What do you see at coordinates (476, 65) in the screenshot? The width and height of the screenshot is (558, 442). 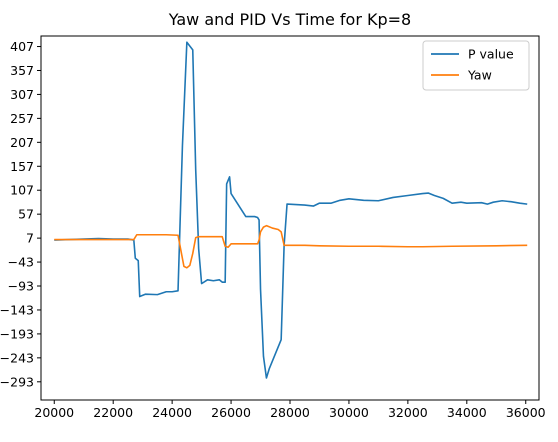 I see `legend: P value Yaw` at bounding box center [476, 65].